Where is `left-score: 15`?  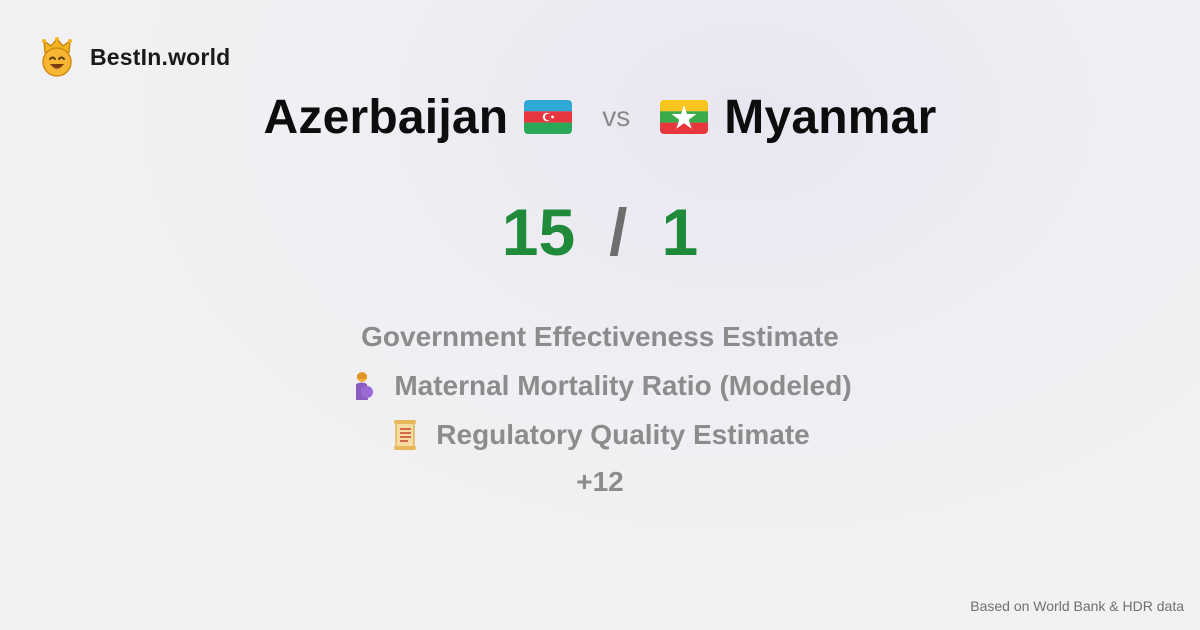 left-score: 15 is located at coordinates (538, 232).